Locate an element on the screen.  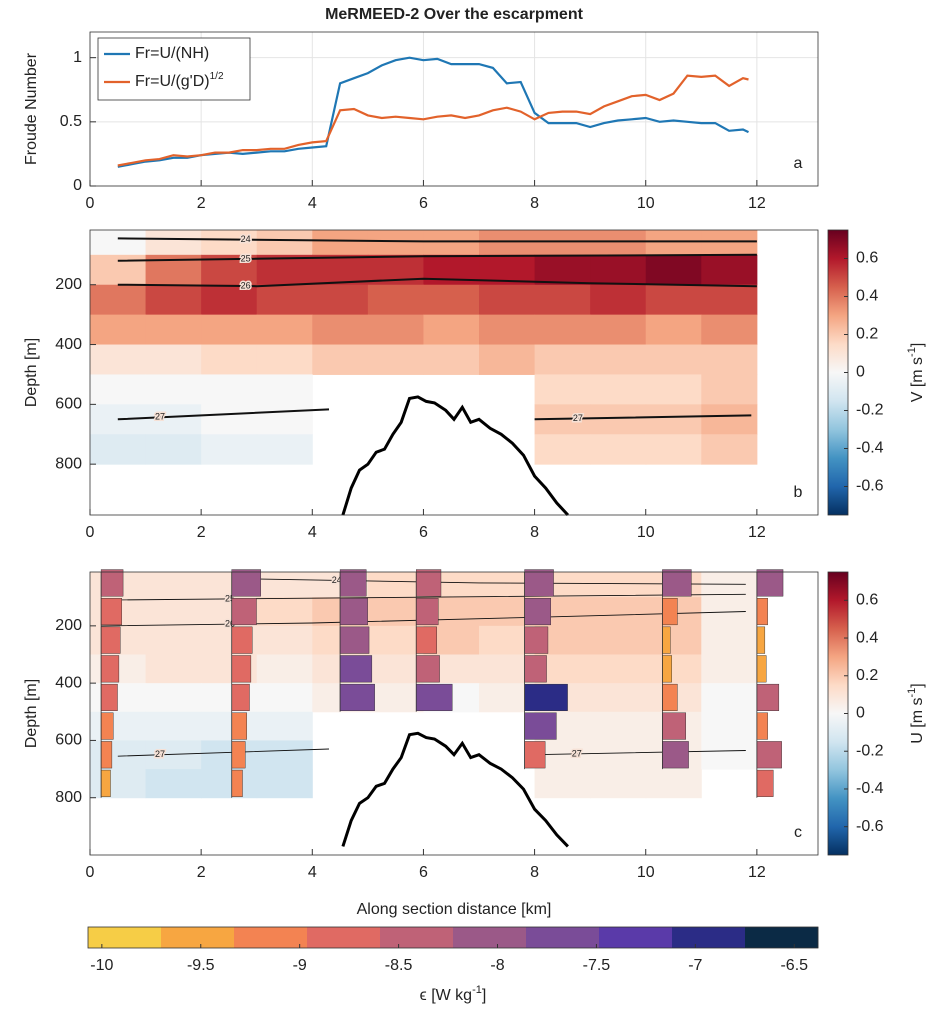
colorbar-tick-label: -6.5 is located at coordinates (794, 965).